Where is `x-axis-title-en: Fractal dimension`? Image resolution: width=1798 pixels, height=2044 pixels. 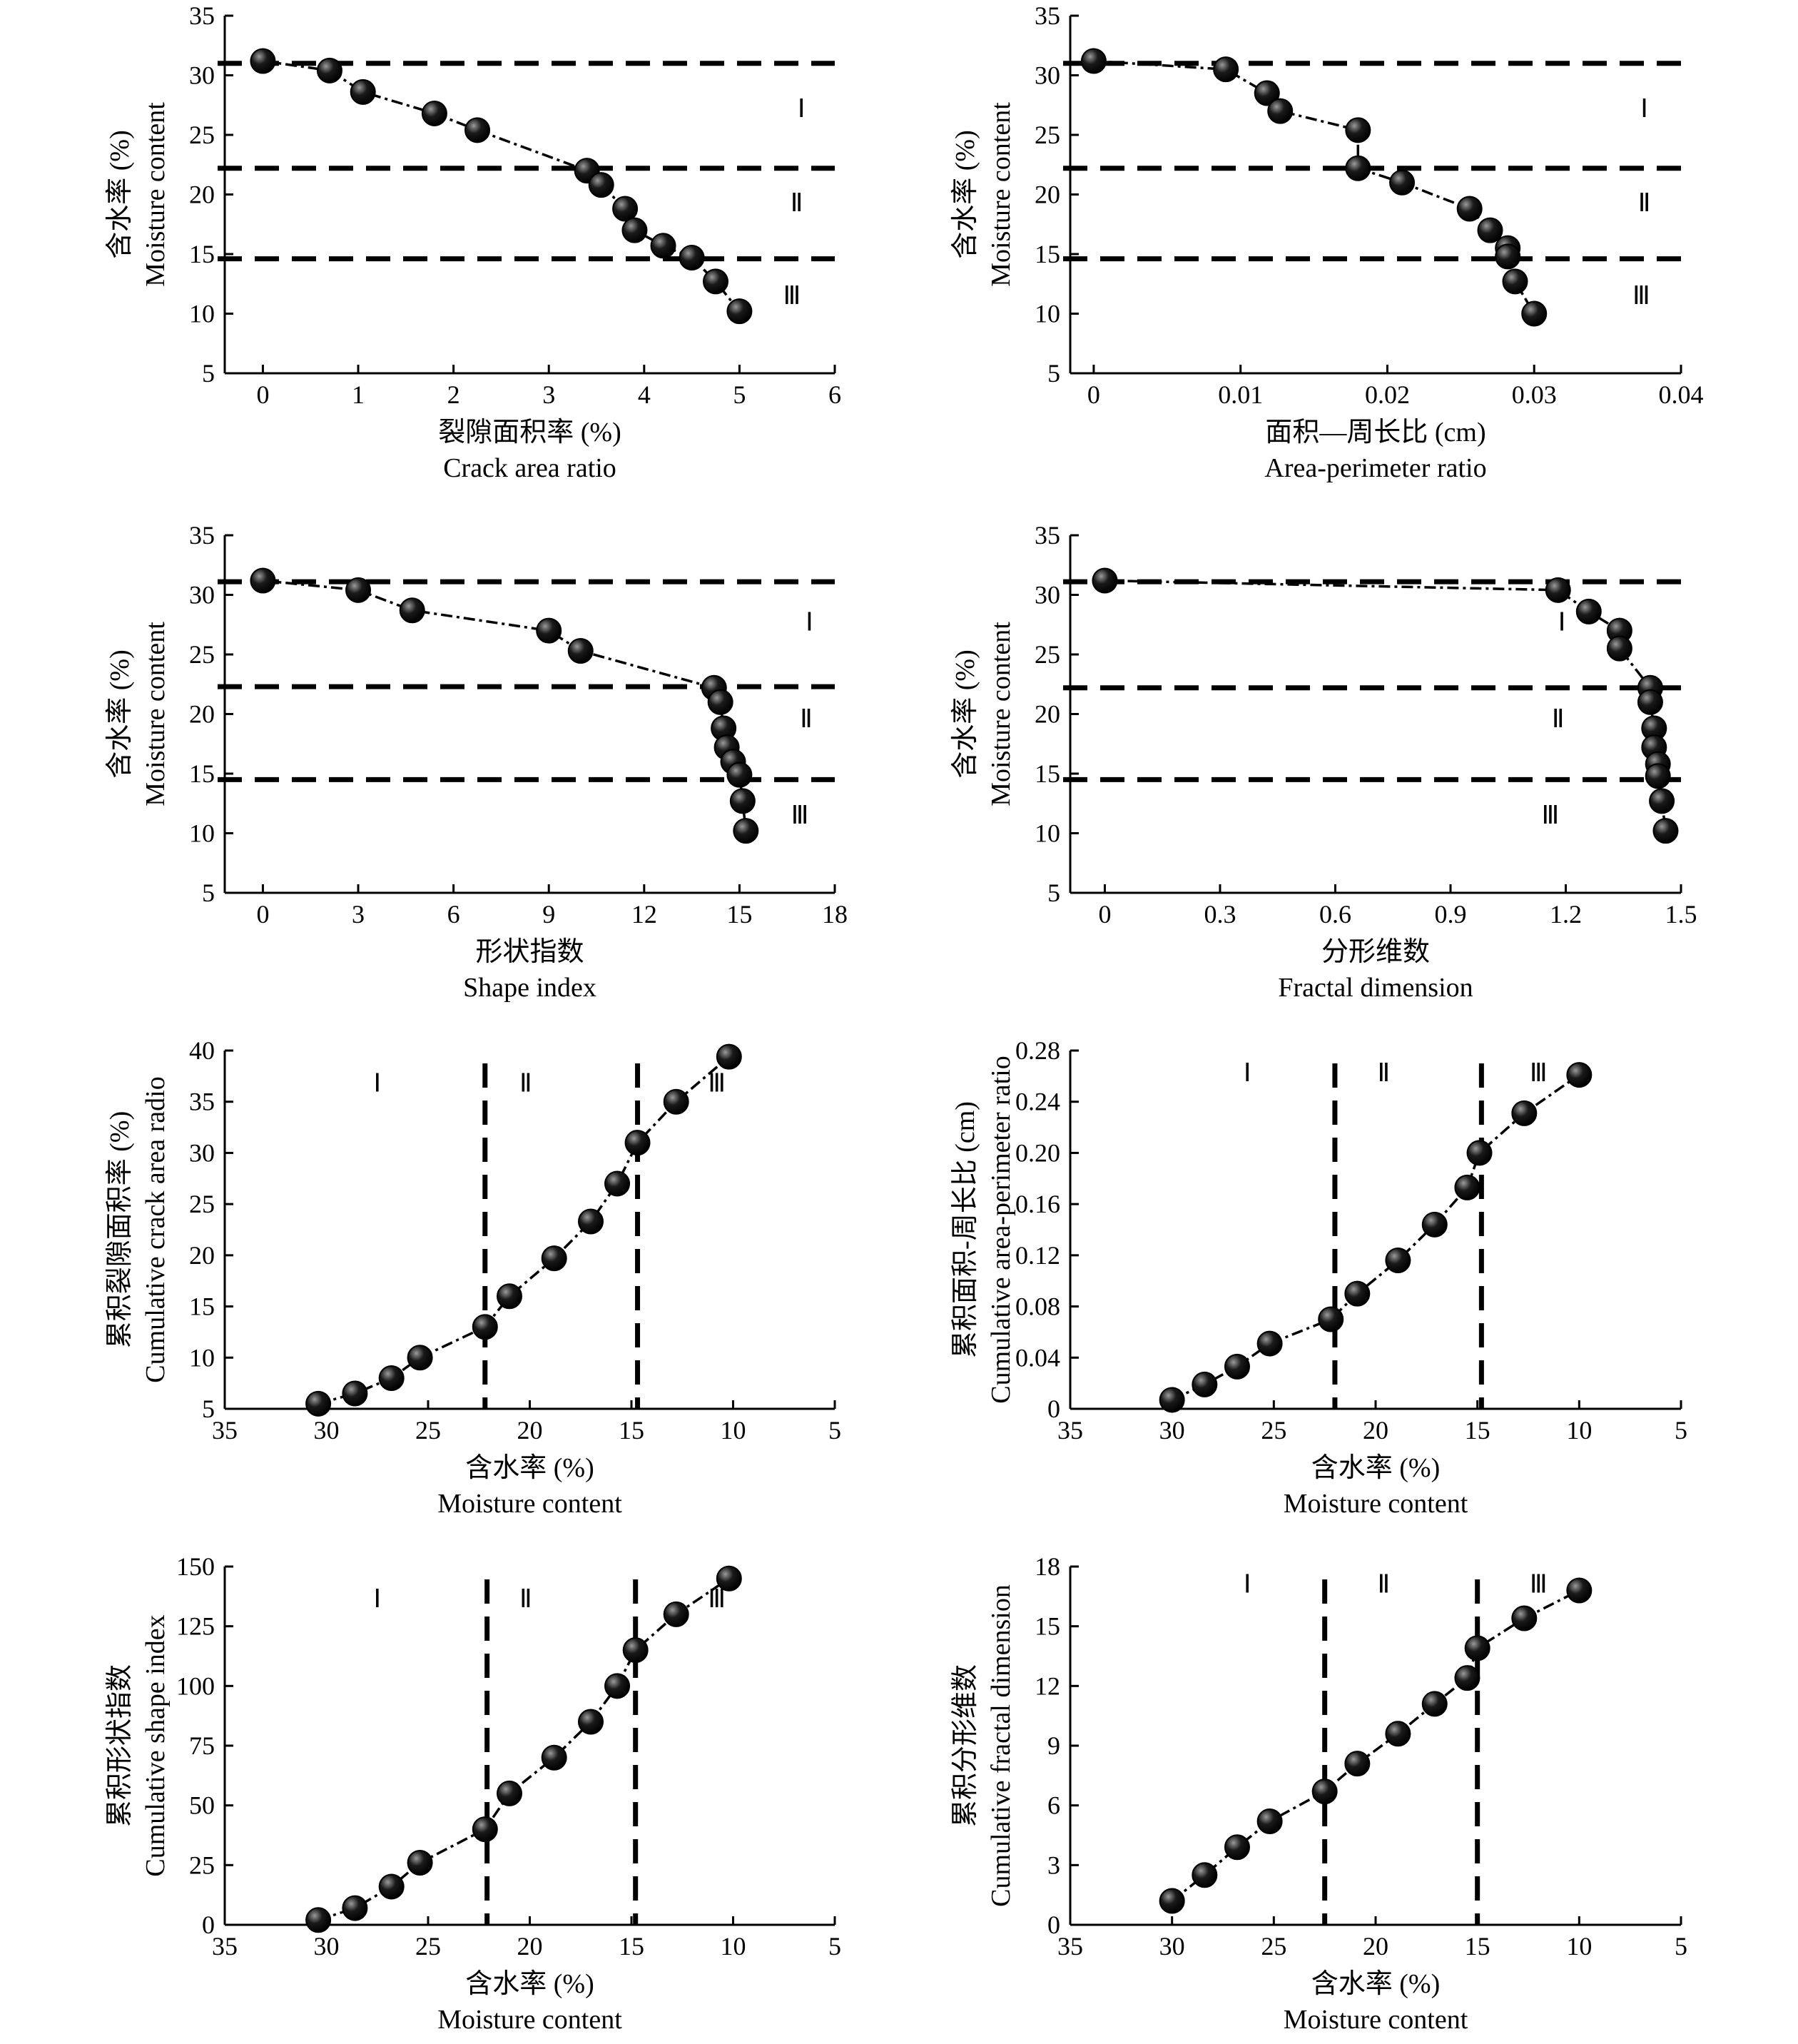 x-axis-title-en: Fractal dimension is located at coordinates (1375, 988).